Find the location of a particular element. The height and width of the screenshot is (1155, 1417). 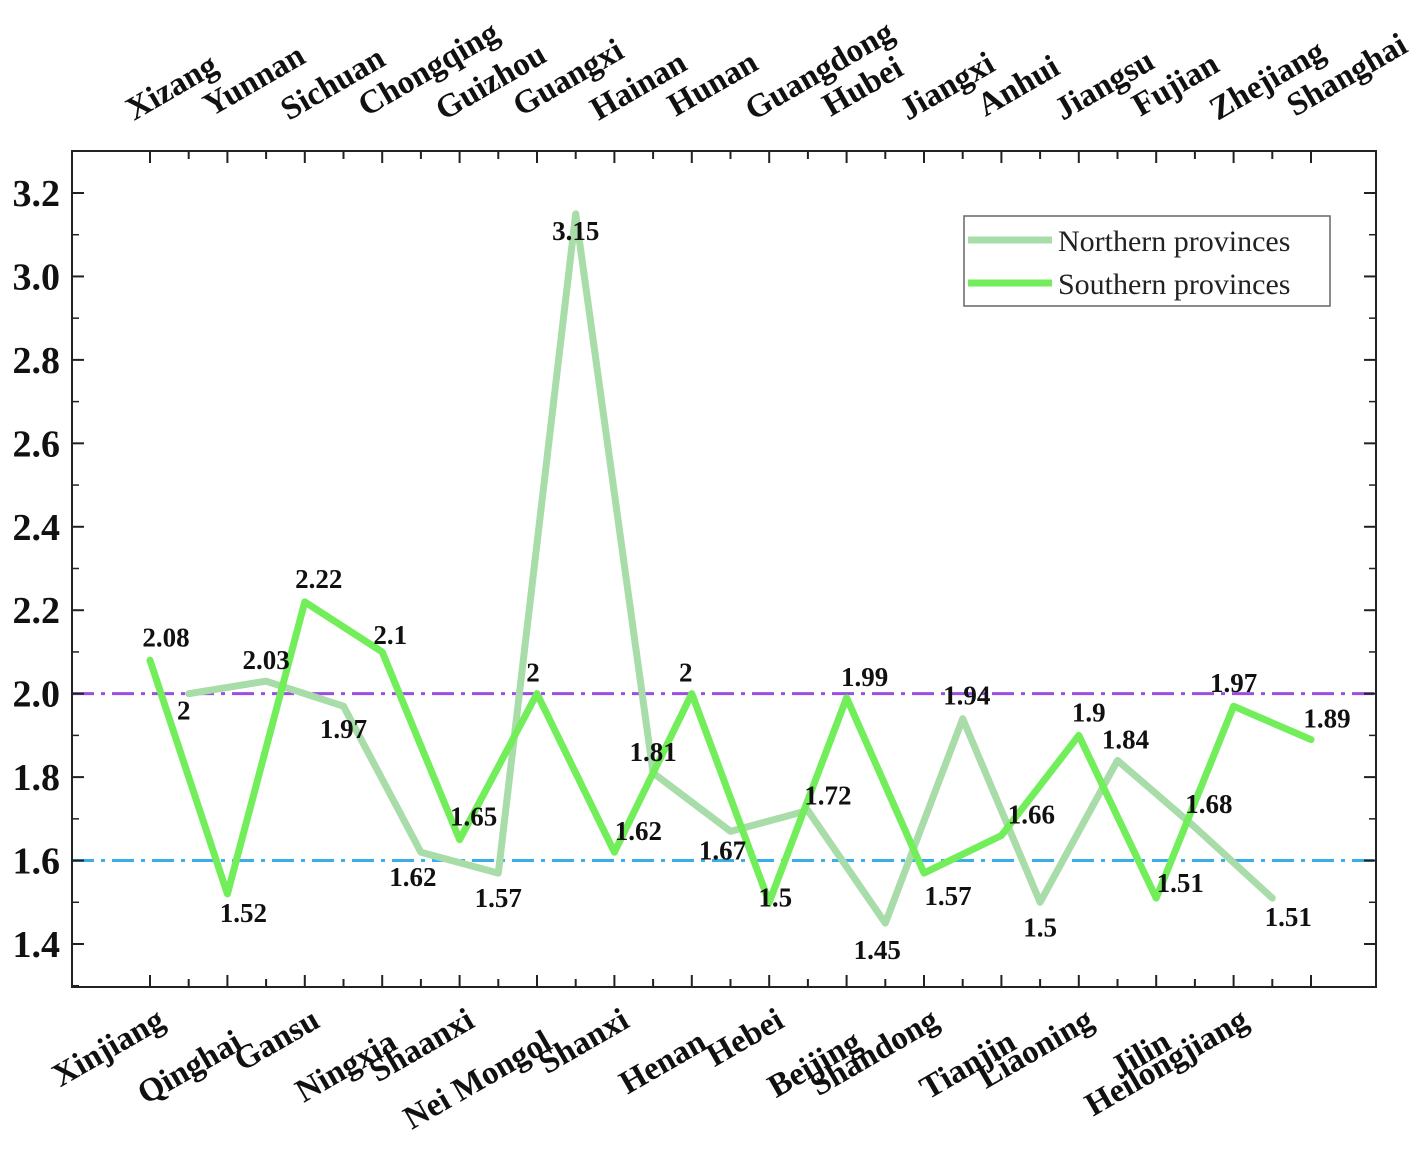

data-label-northern: 1.68 is located at coordinates (1208, 804).